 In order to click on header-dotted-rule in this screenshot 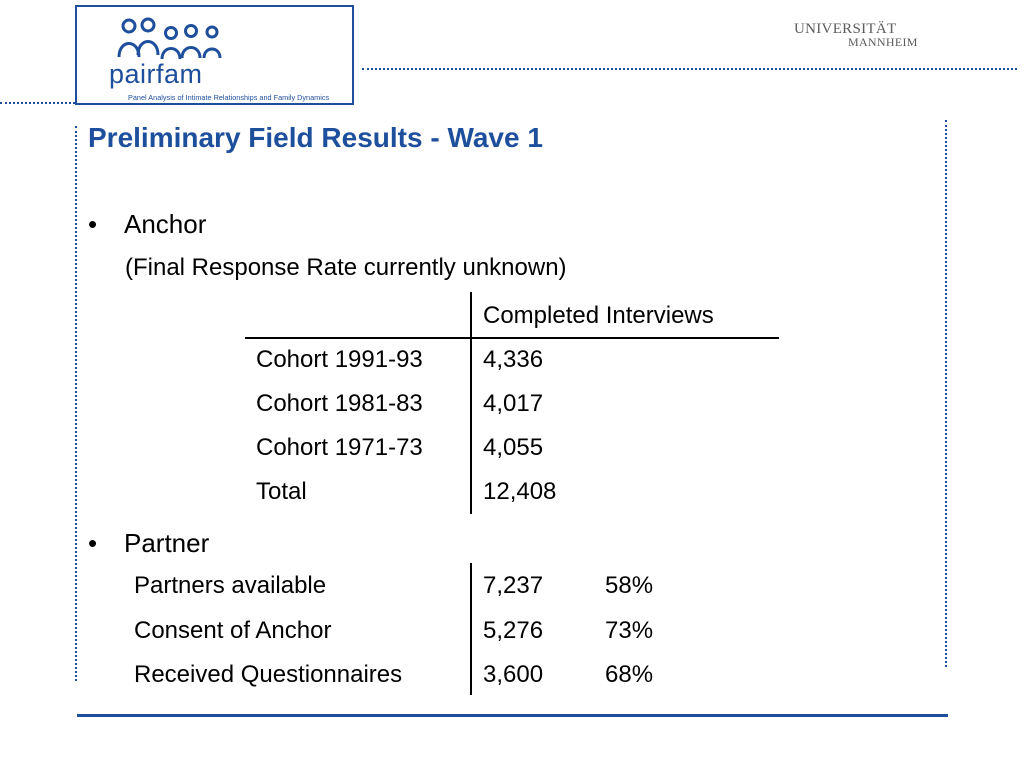, I will do `click(689, 69)`.